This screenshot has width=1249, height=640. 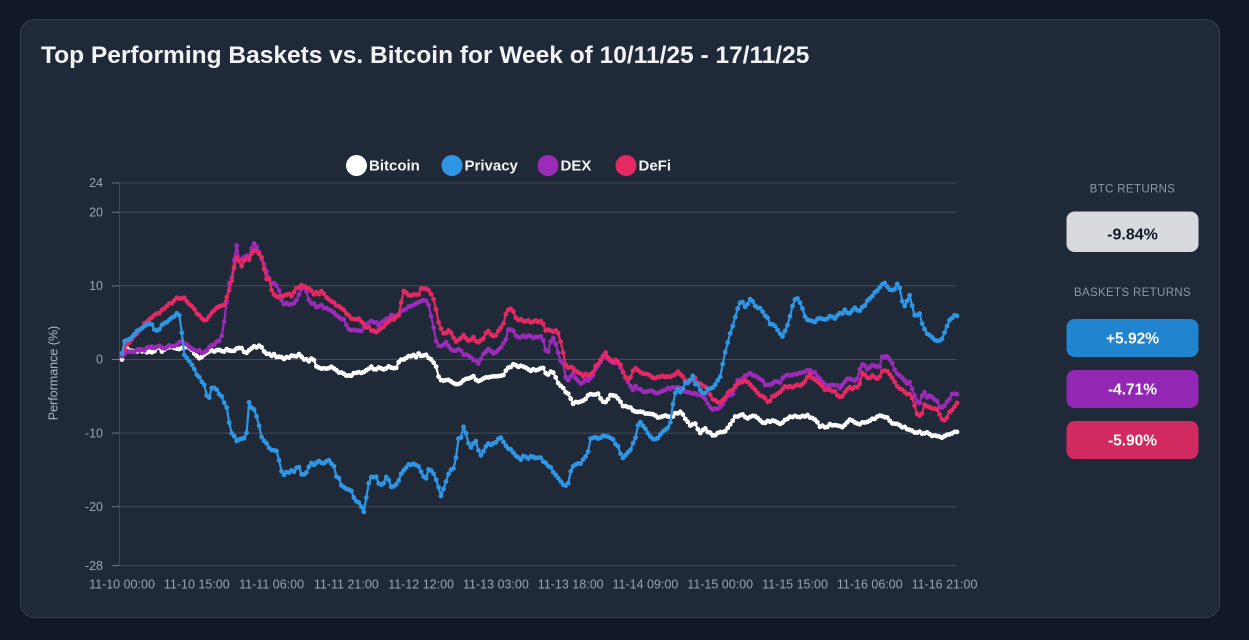 I want to click on svg-text: 11-16 21:00, so click(x=945, y=585).